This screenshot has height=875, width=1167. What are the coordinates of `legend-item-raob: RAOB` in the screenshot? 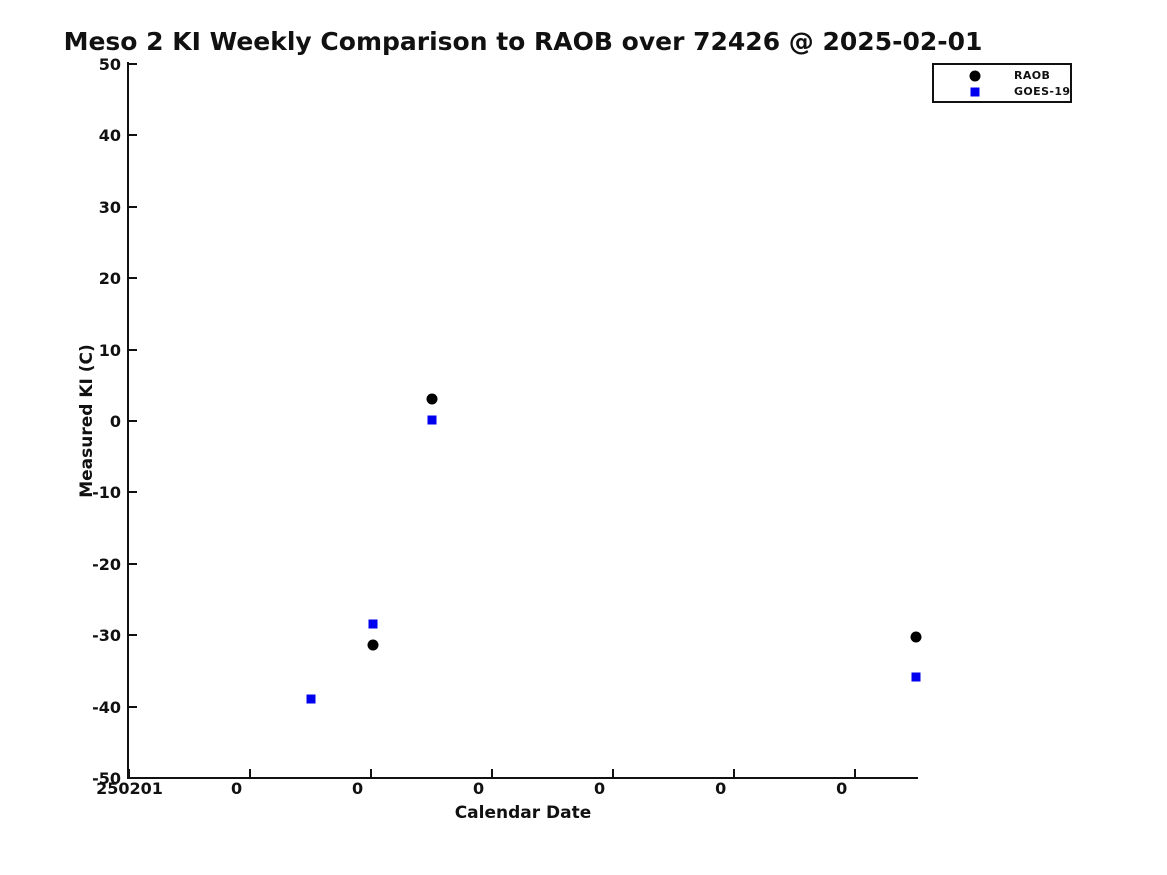 It's located at (1002, 76).